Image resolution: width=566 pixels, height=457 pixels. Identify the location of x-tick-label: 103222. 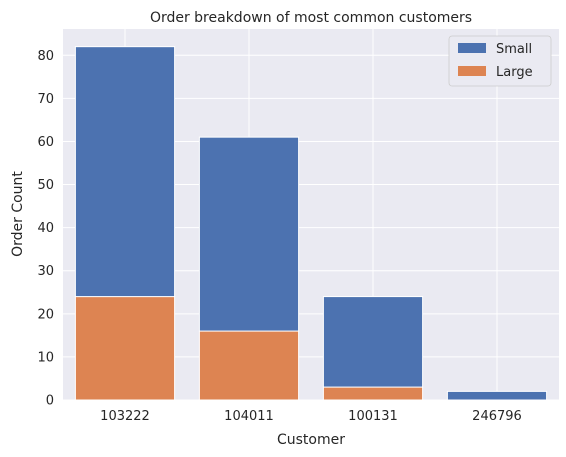
(125, 416).